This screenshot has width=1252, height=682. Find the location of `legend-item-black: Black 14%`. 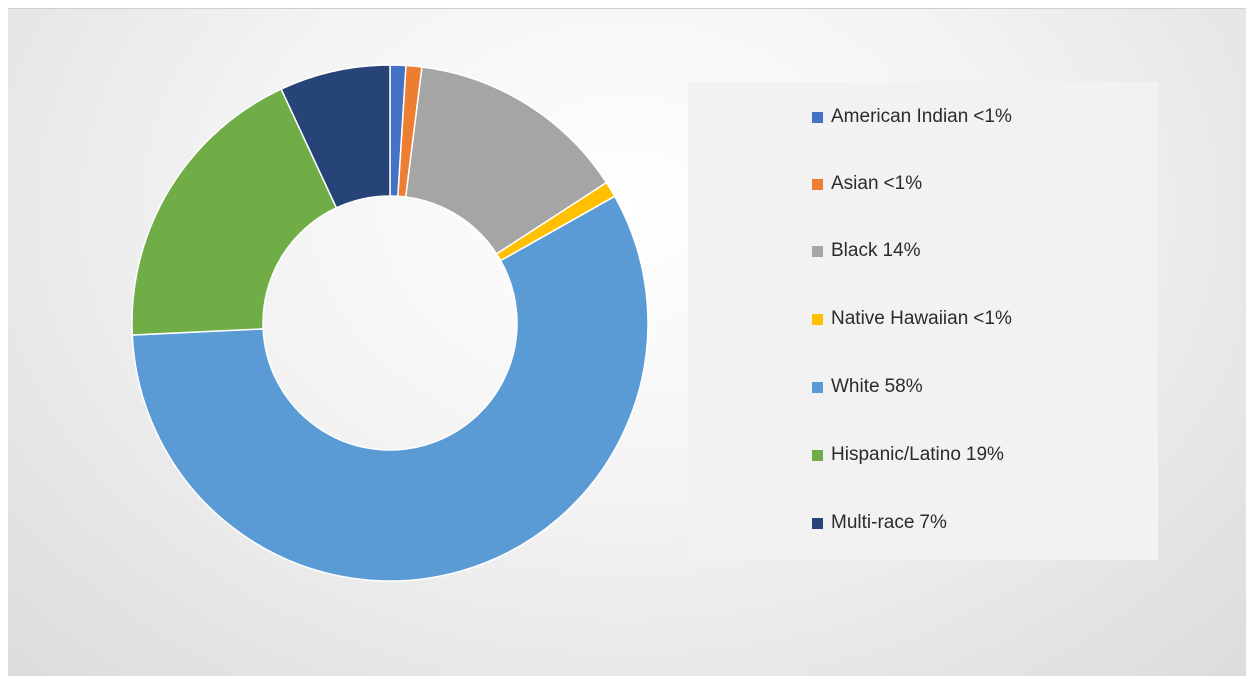

legend-item-black: Black 14% is located at coordinates (866, 251).